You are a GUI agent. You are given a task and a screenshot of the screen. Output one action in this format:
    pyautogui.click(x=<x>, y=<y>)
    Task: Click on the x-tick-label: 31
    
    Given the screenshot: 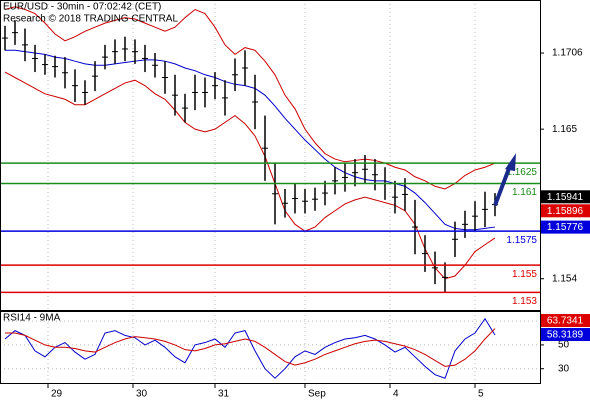 What is the action you would take?
    pyautogui.click(x=224, y=394)
    